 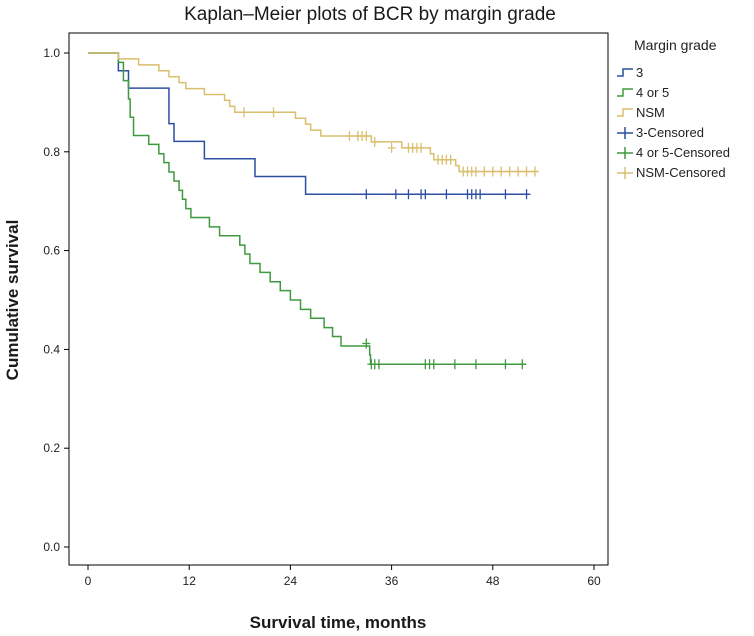 I want to click on legend-item: NSM, so click(x=641, y=112).